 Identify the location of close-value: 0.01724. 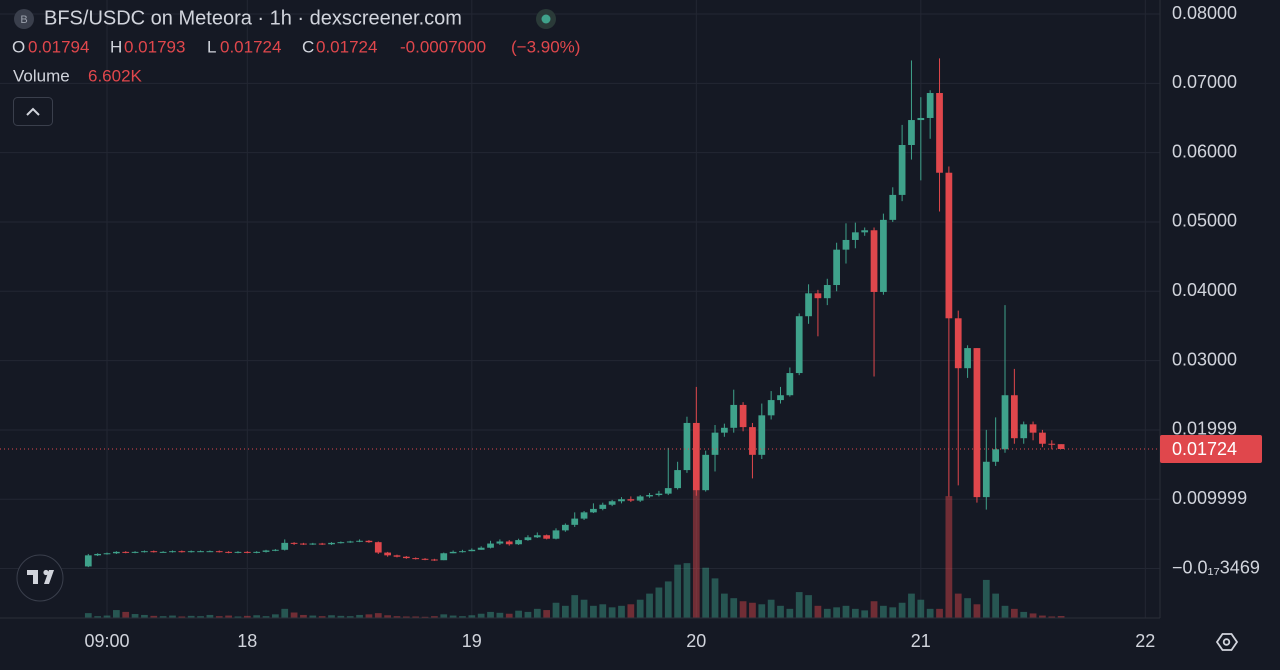
(346, 46).